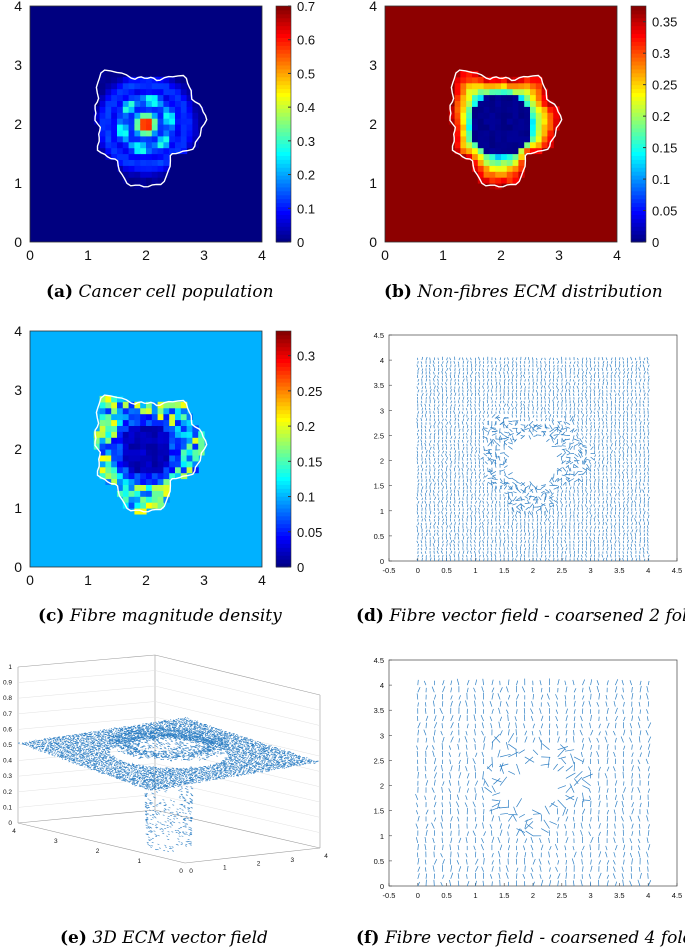 The width and height of the screenshot is (685, 950). I want to click on y-tick-label: 3, so click(18, 390).